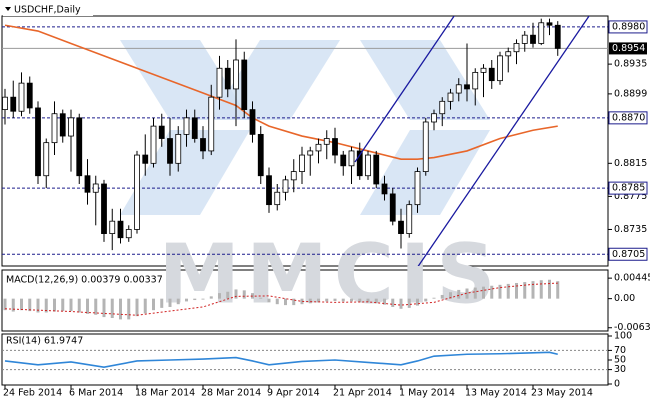 This screenshot has width=650, height=400. I want to click on level-label: 0.8870, so click(628, 117).